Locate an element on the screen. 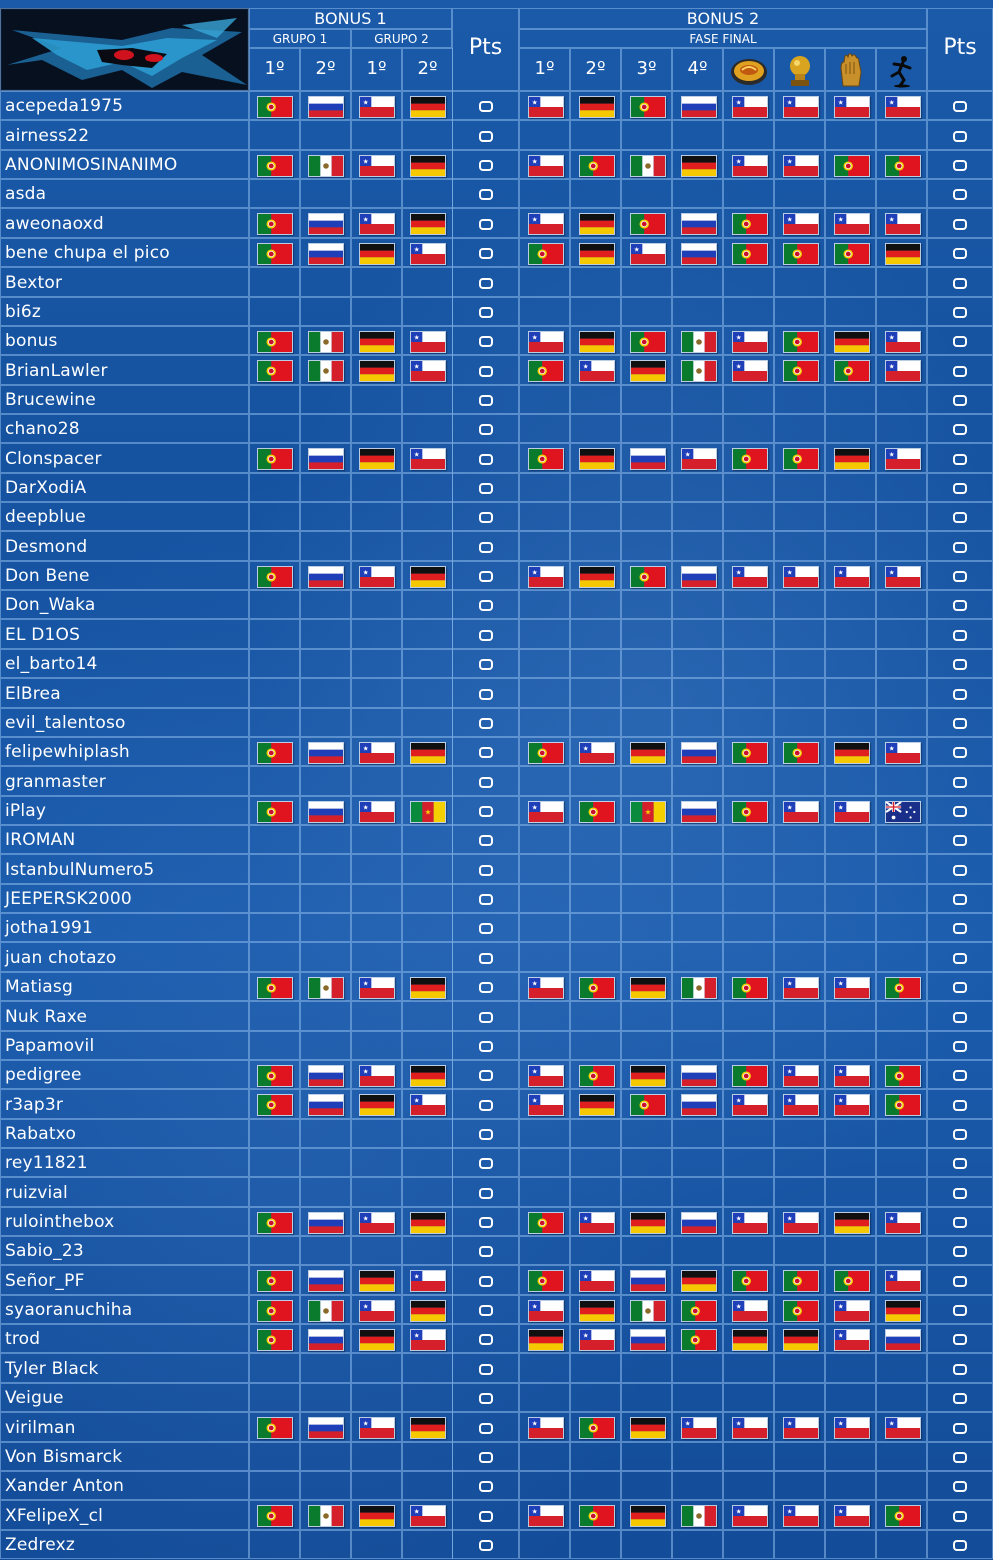  player-name-cell: Veigue is located at coordinates (124, 1397).